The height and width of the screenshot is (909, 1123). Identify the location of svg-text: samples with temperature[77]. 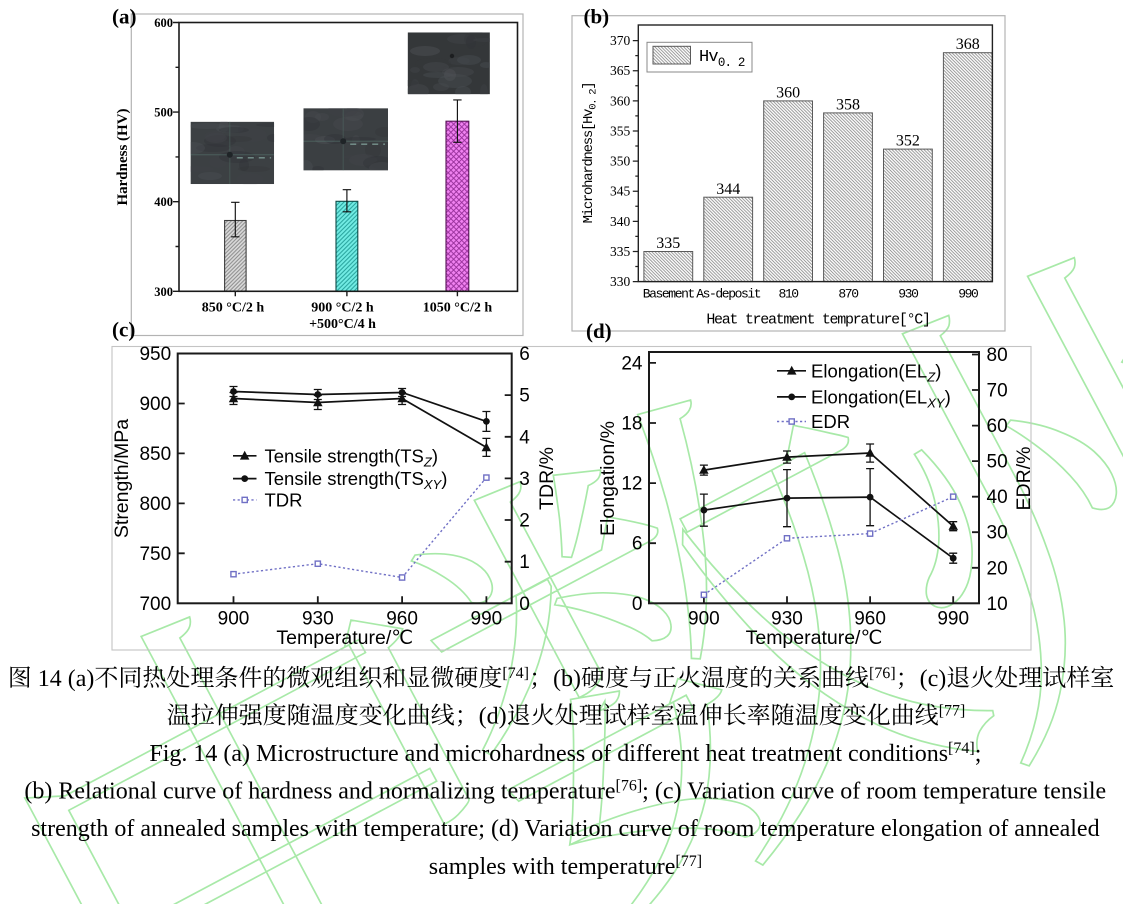
(565, 866).